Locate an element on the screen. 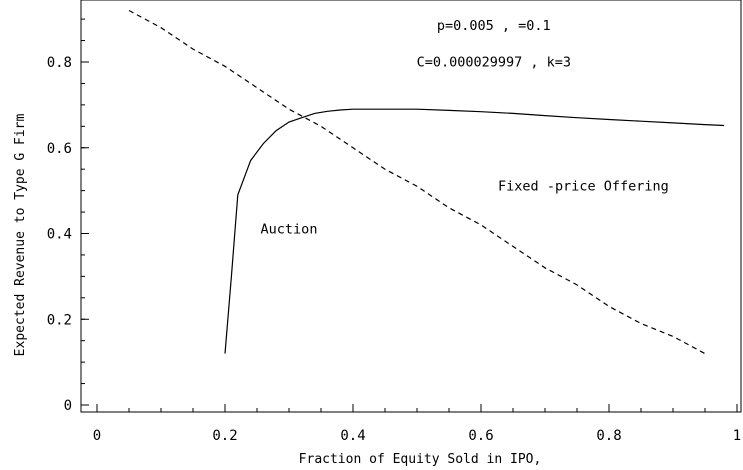 The image size is (743, 470). x-tick-label: 0.4 is located at coordinates (352, 436).